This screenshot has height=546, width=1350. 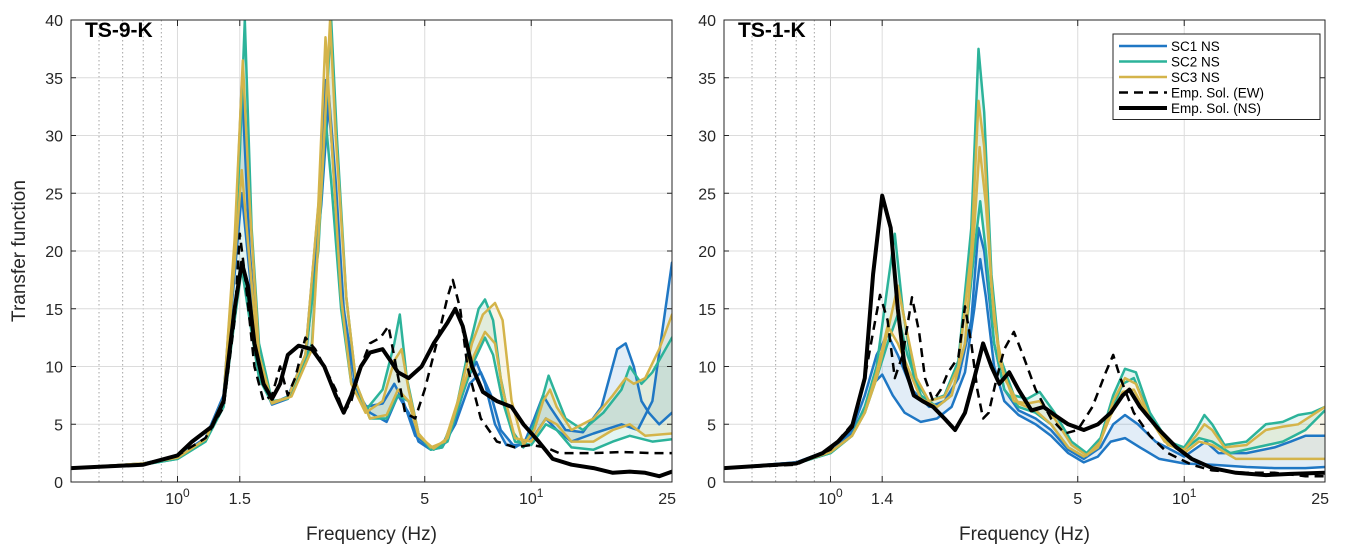 What do you see at coordinates (19, 251) in the screenshot?
I see `y-axis-label: Transfer function` at bounding box center [19, 251].